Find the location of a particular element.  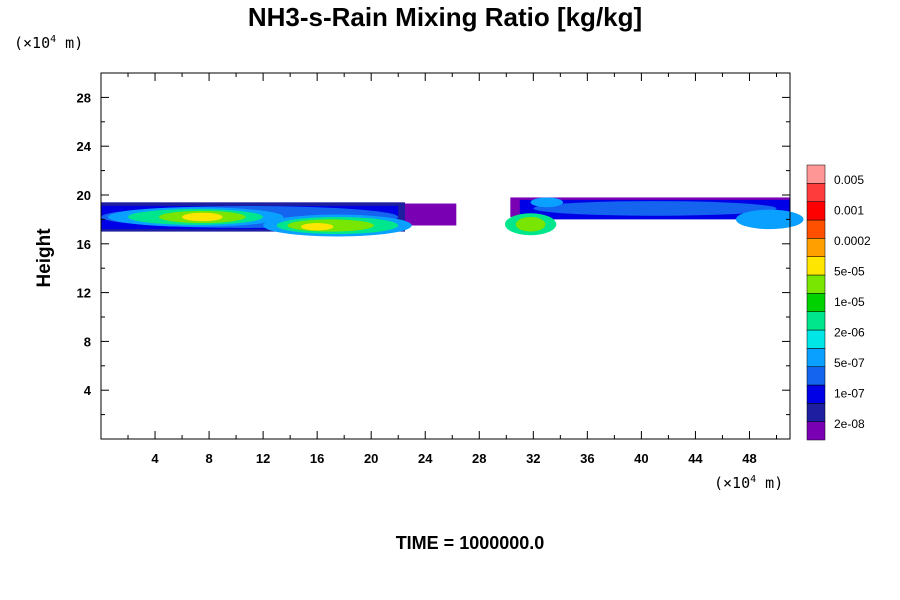

y-tick-label: 4 is located at coordinates (88, 390).